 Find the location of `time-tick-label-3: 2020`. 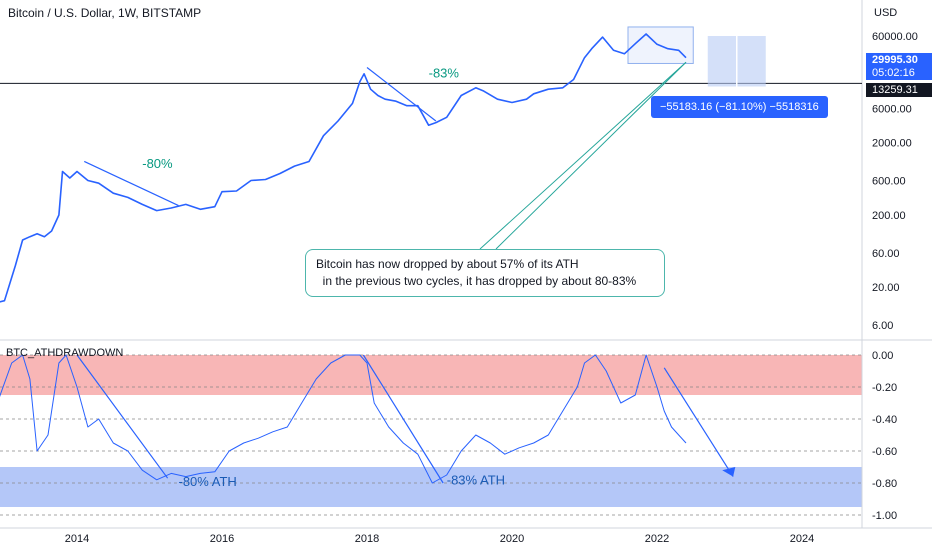

time-tick-label-3: 2020 is located at coordinates (512, 539).